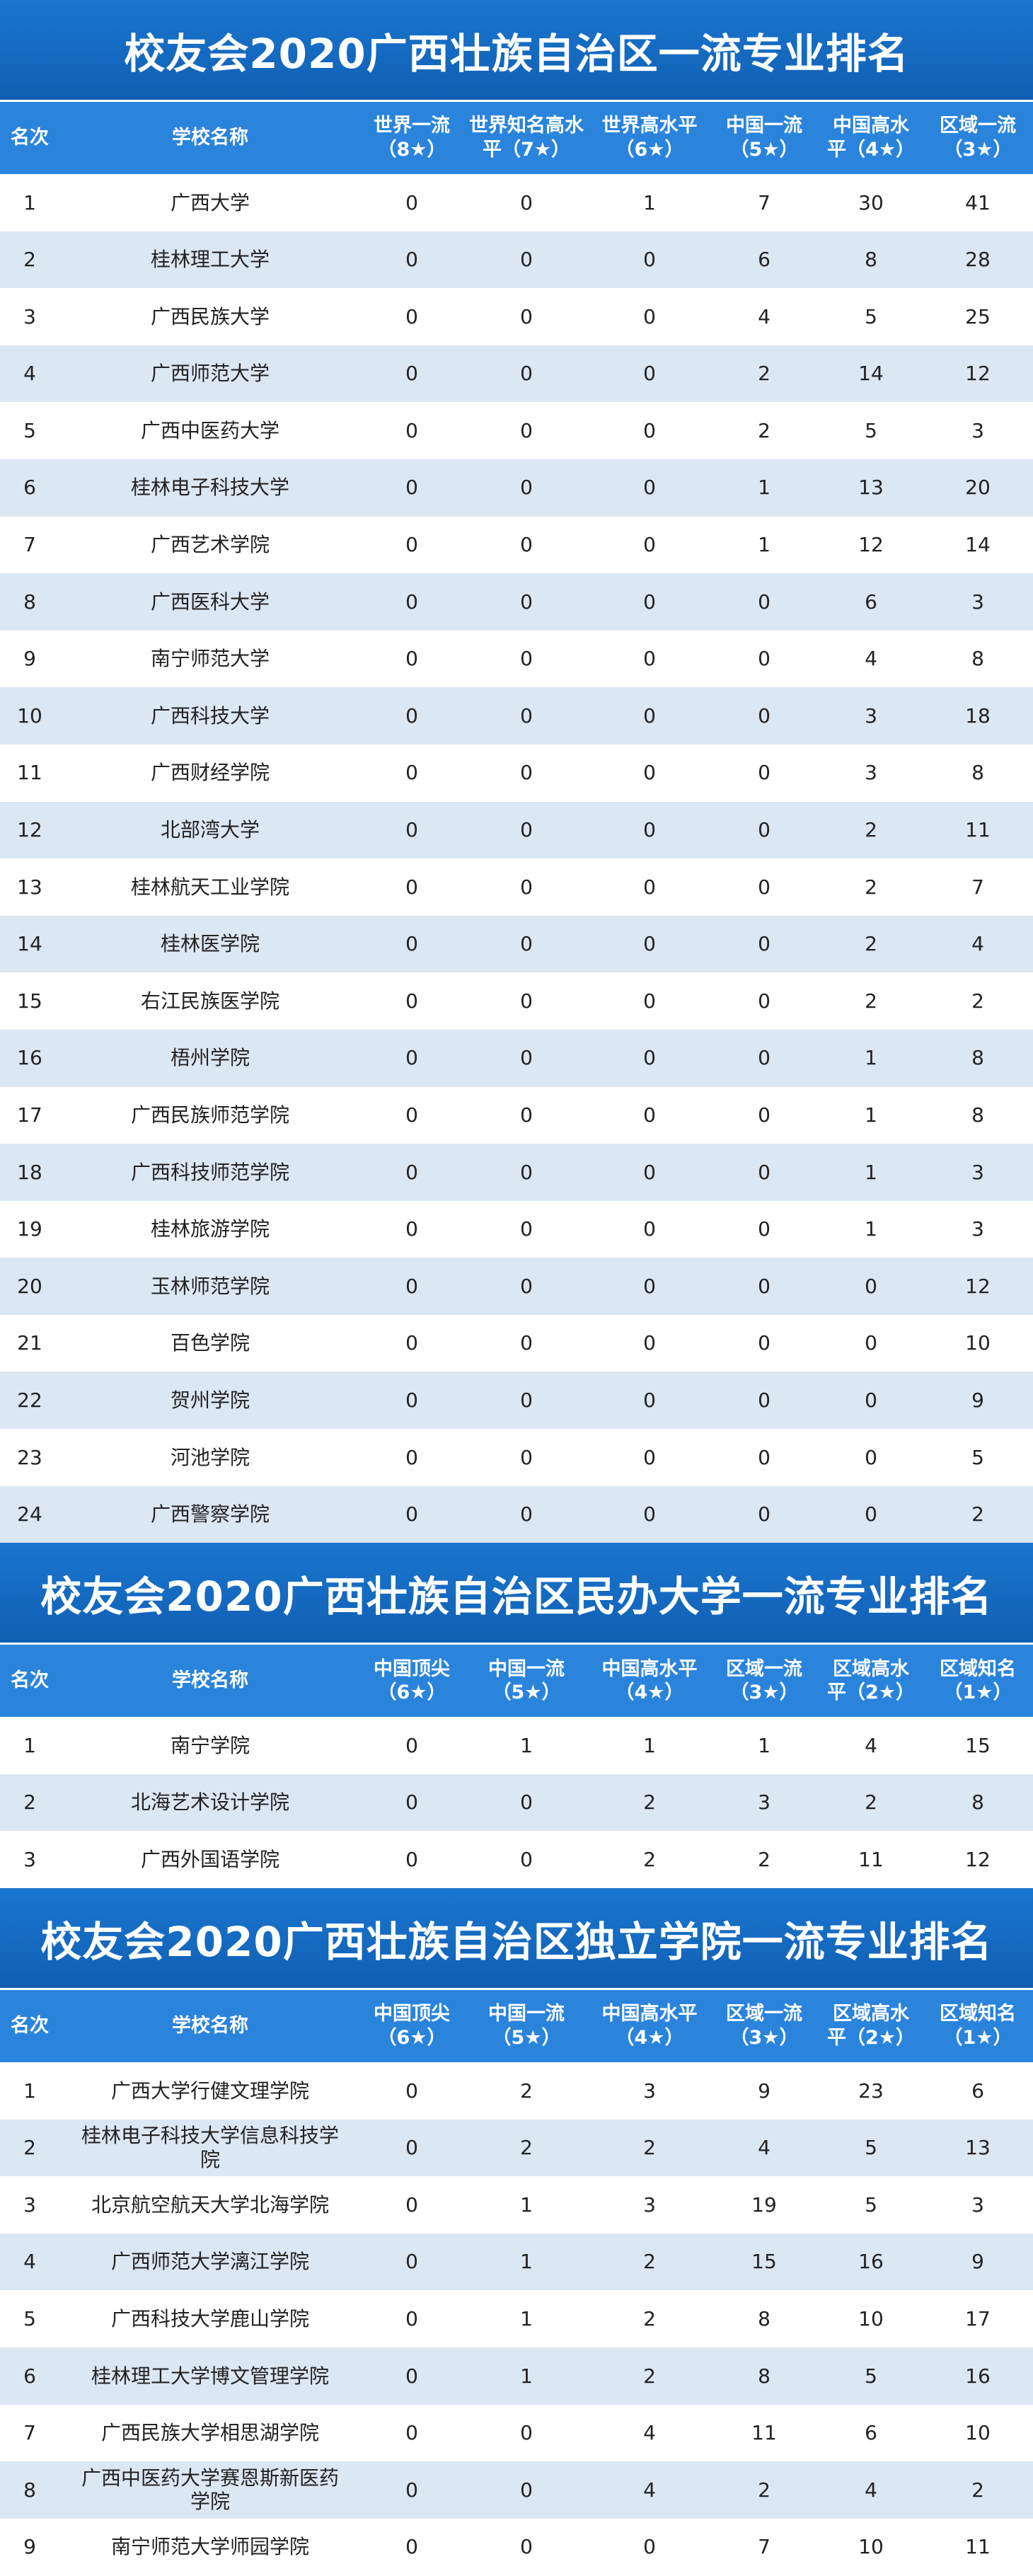  Describe the element at coordinates (29, 2204) in the screenshot. I see `rank: 3` at that location.